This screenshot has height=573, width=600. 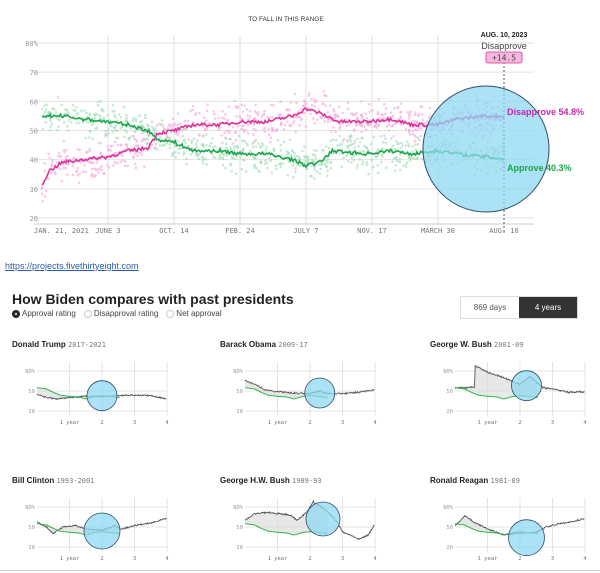 What do you see at coordinates (194, 313) in the screenshot?
I see `radio-net: Net approval` at bounding box center [194, 313].